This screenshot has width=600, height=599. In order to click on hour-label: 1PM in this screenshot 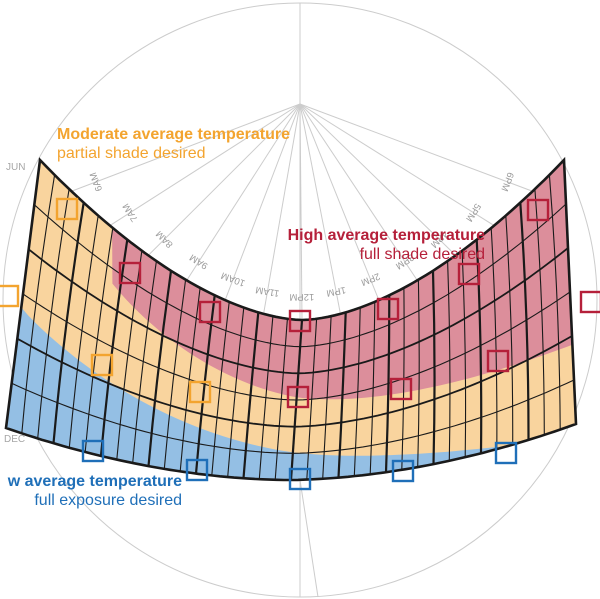, I will do `click(335, 291)`.